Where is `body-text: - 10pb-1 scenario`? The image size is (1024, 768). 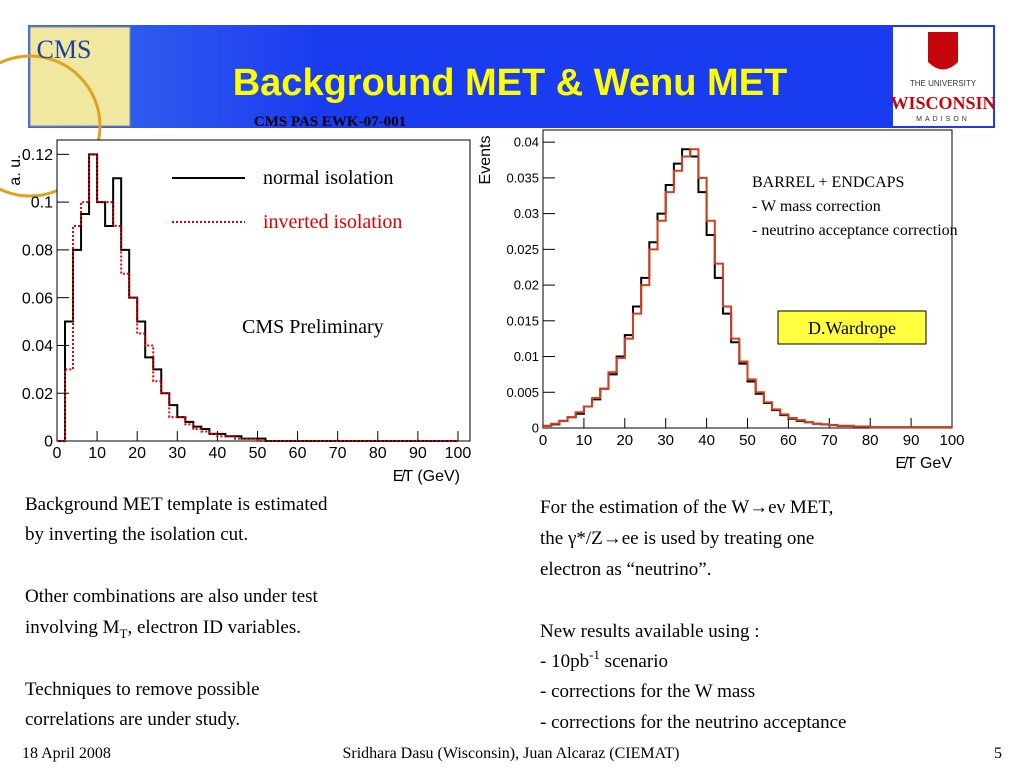 body-text: - 10pb-1 scenario is located at coordinates (604, 659).